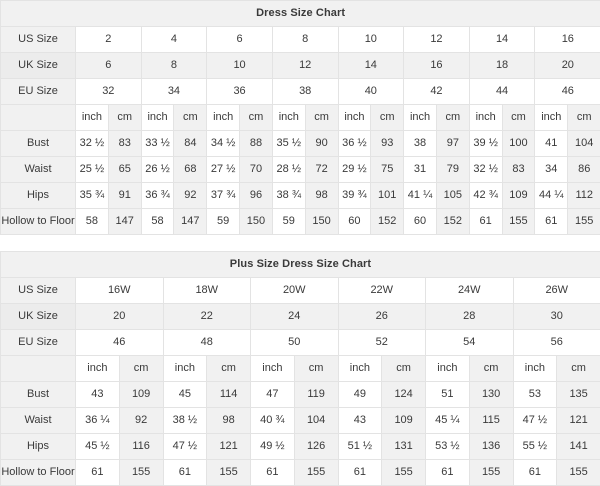 The height and width of the screenshot is (486, 600). I want to click on size-value-cell: 56, so click(556, 343).